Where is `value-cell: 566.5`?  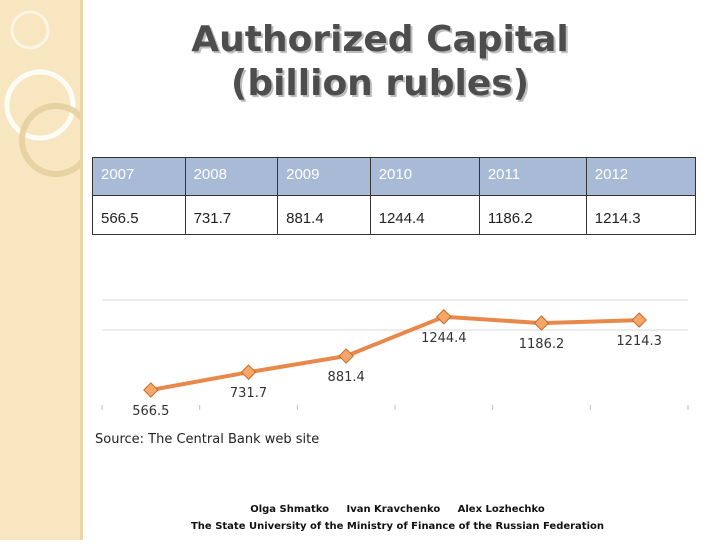 value-cell: 566.5 is located at coordinates (139, 215).